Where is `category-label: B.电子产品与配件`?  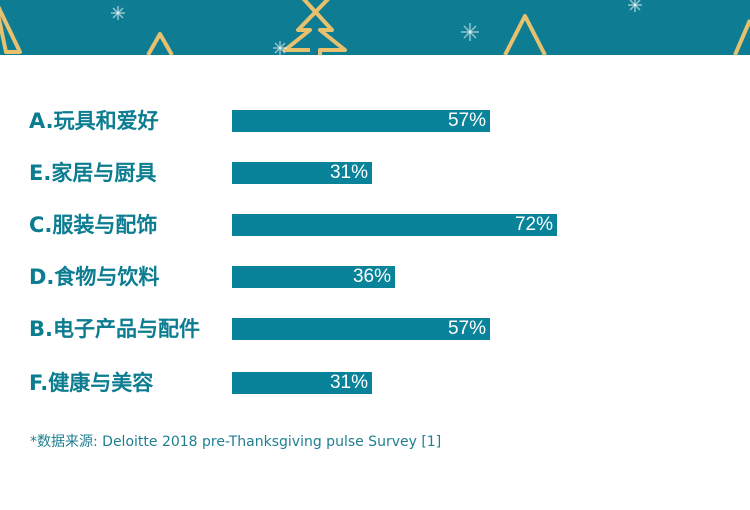
category-label: B.电子产品与配件 is located at coordinates (114, 329).